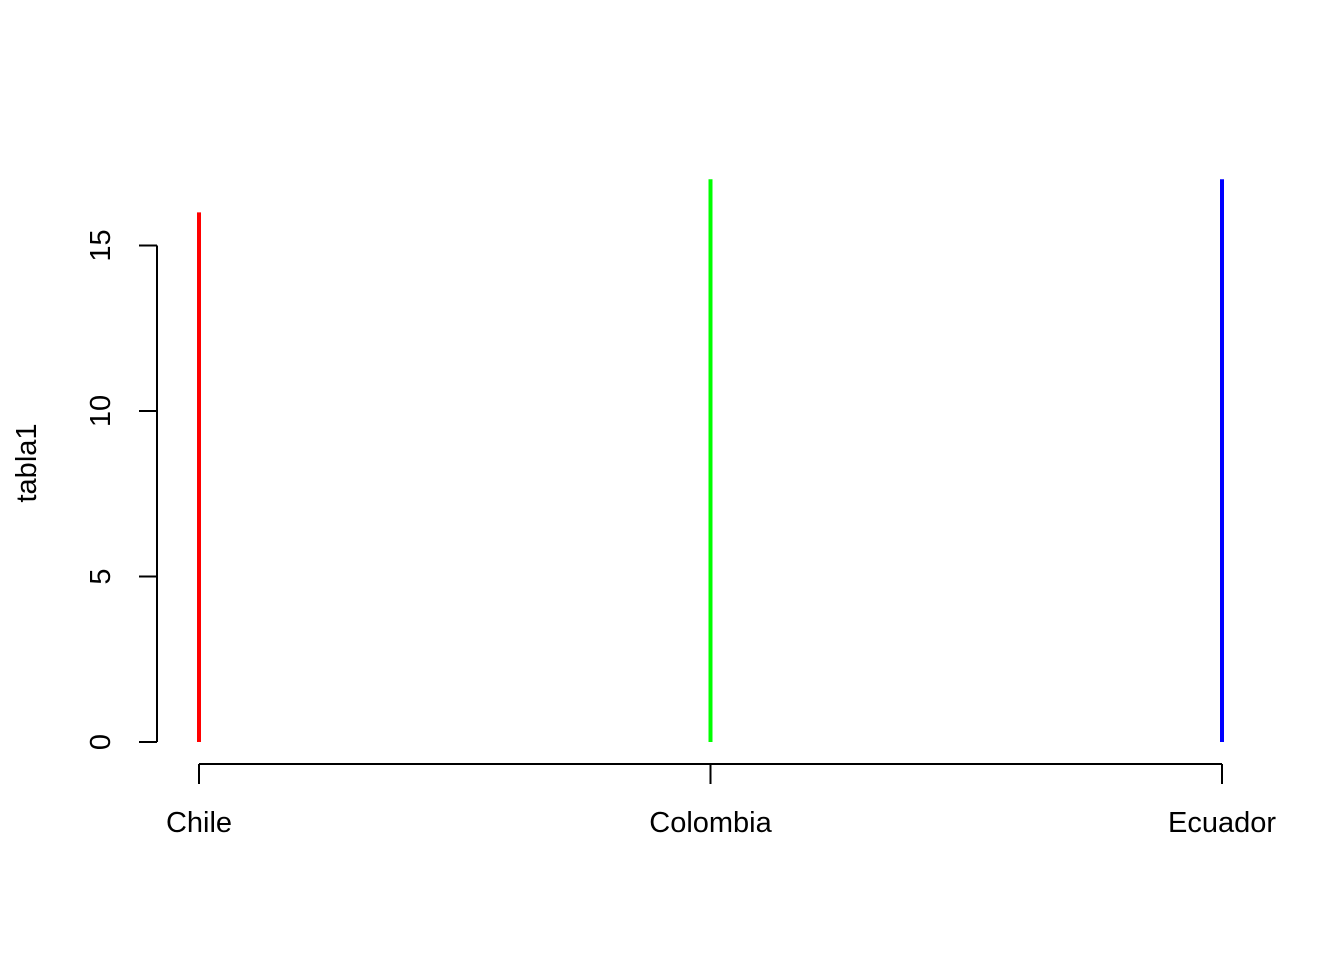  Describe the element at coordinates (101, 245) in the screenshot. I see `y-tick-label: 15` at that location.